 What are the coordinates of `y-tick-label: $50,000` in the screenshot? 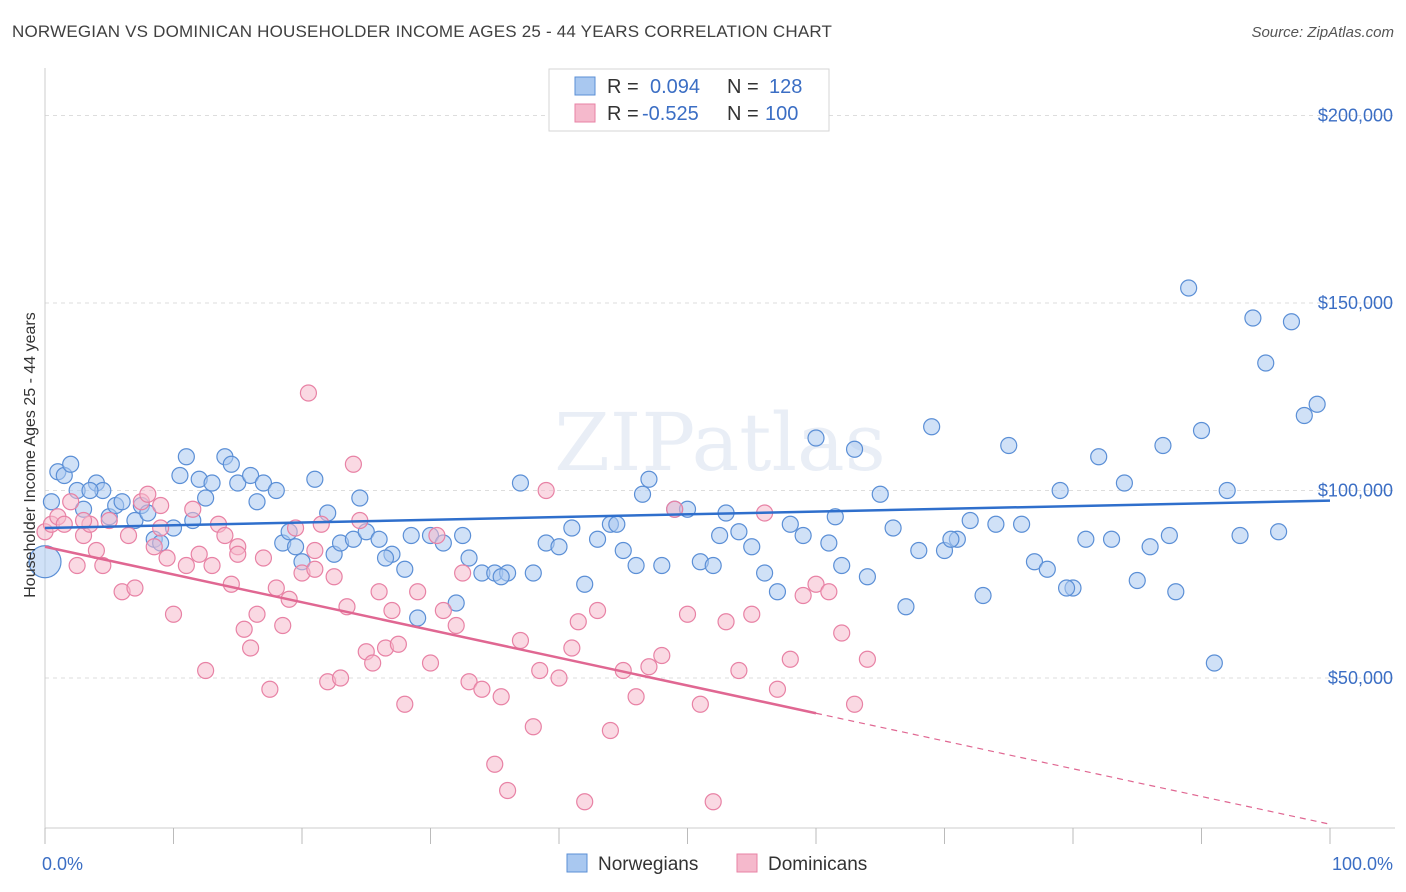 It's located at (1360, 678).